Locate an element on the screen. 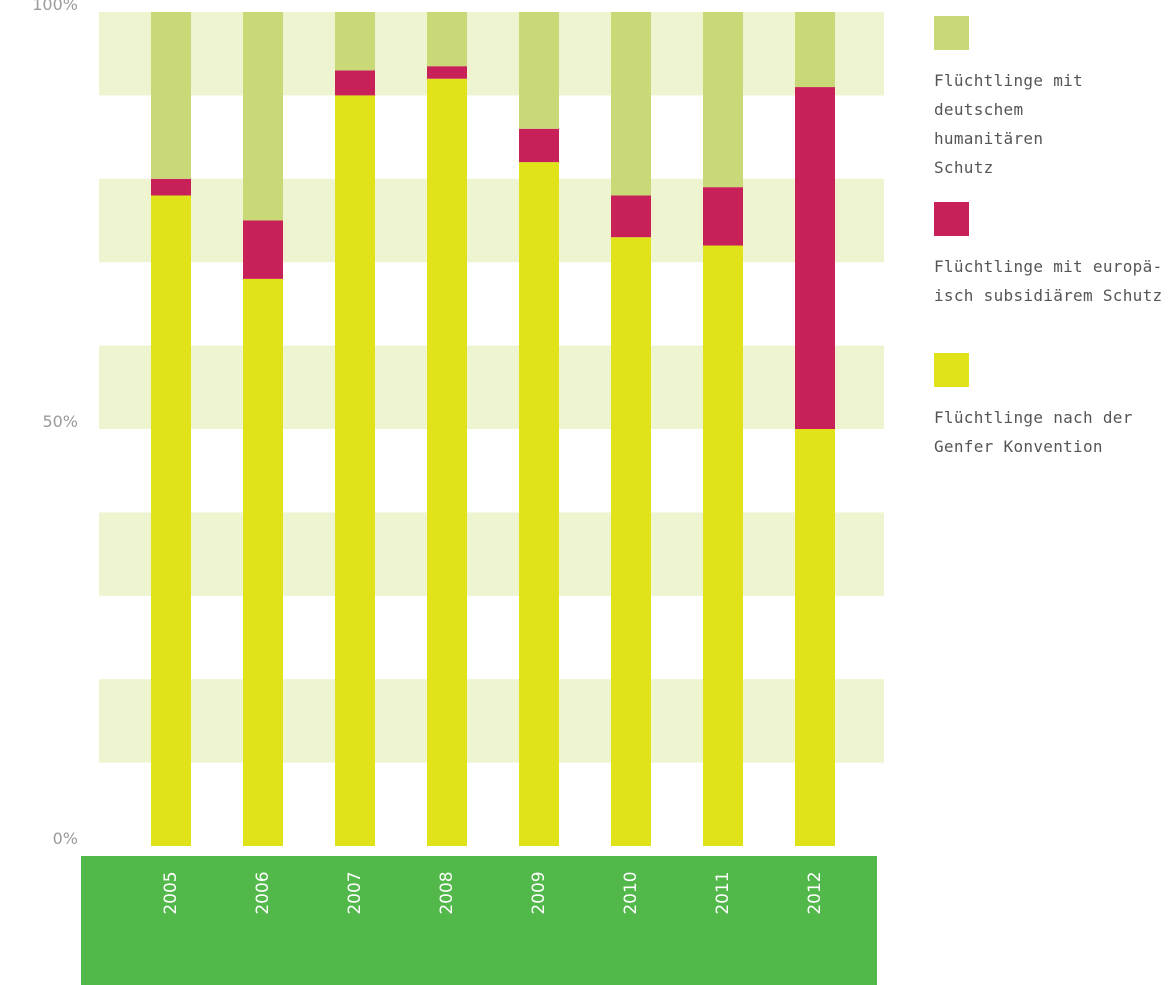  bar-segment-2010-s1 is located at coordinates (631, 216).